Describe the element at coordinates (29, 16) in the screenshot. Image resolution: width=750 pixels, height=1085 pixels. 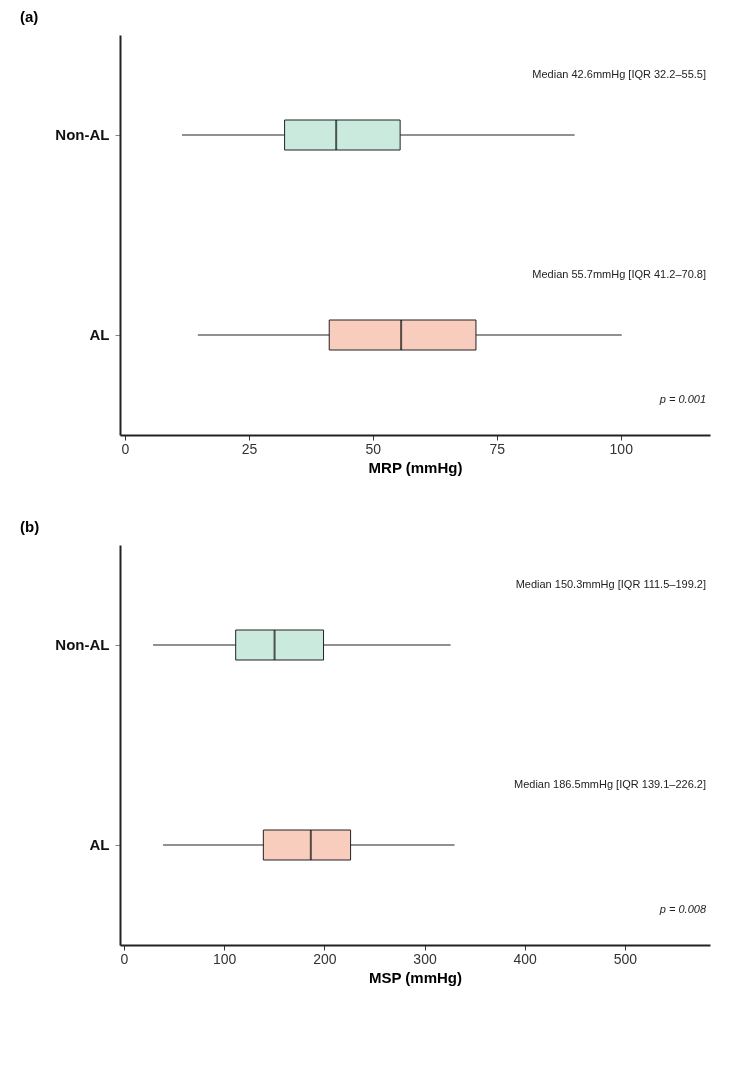
I see `chart-title: (a)` at that location.